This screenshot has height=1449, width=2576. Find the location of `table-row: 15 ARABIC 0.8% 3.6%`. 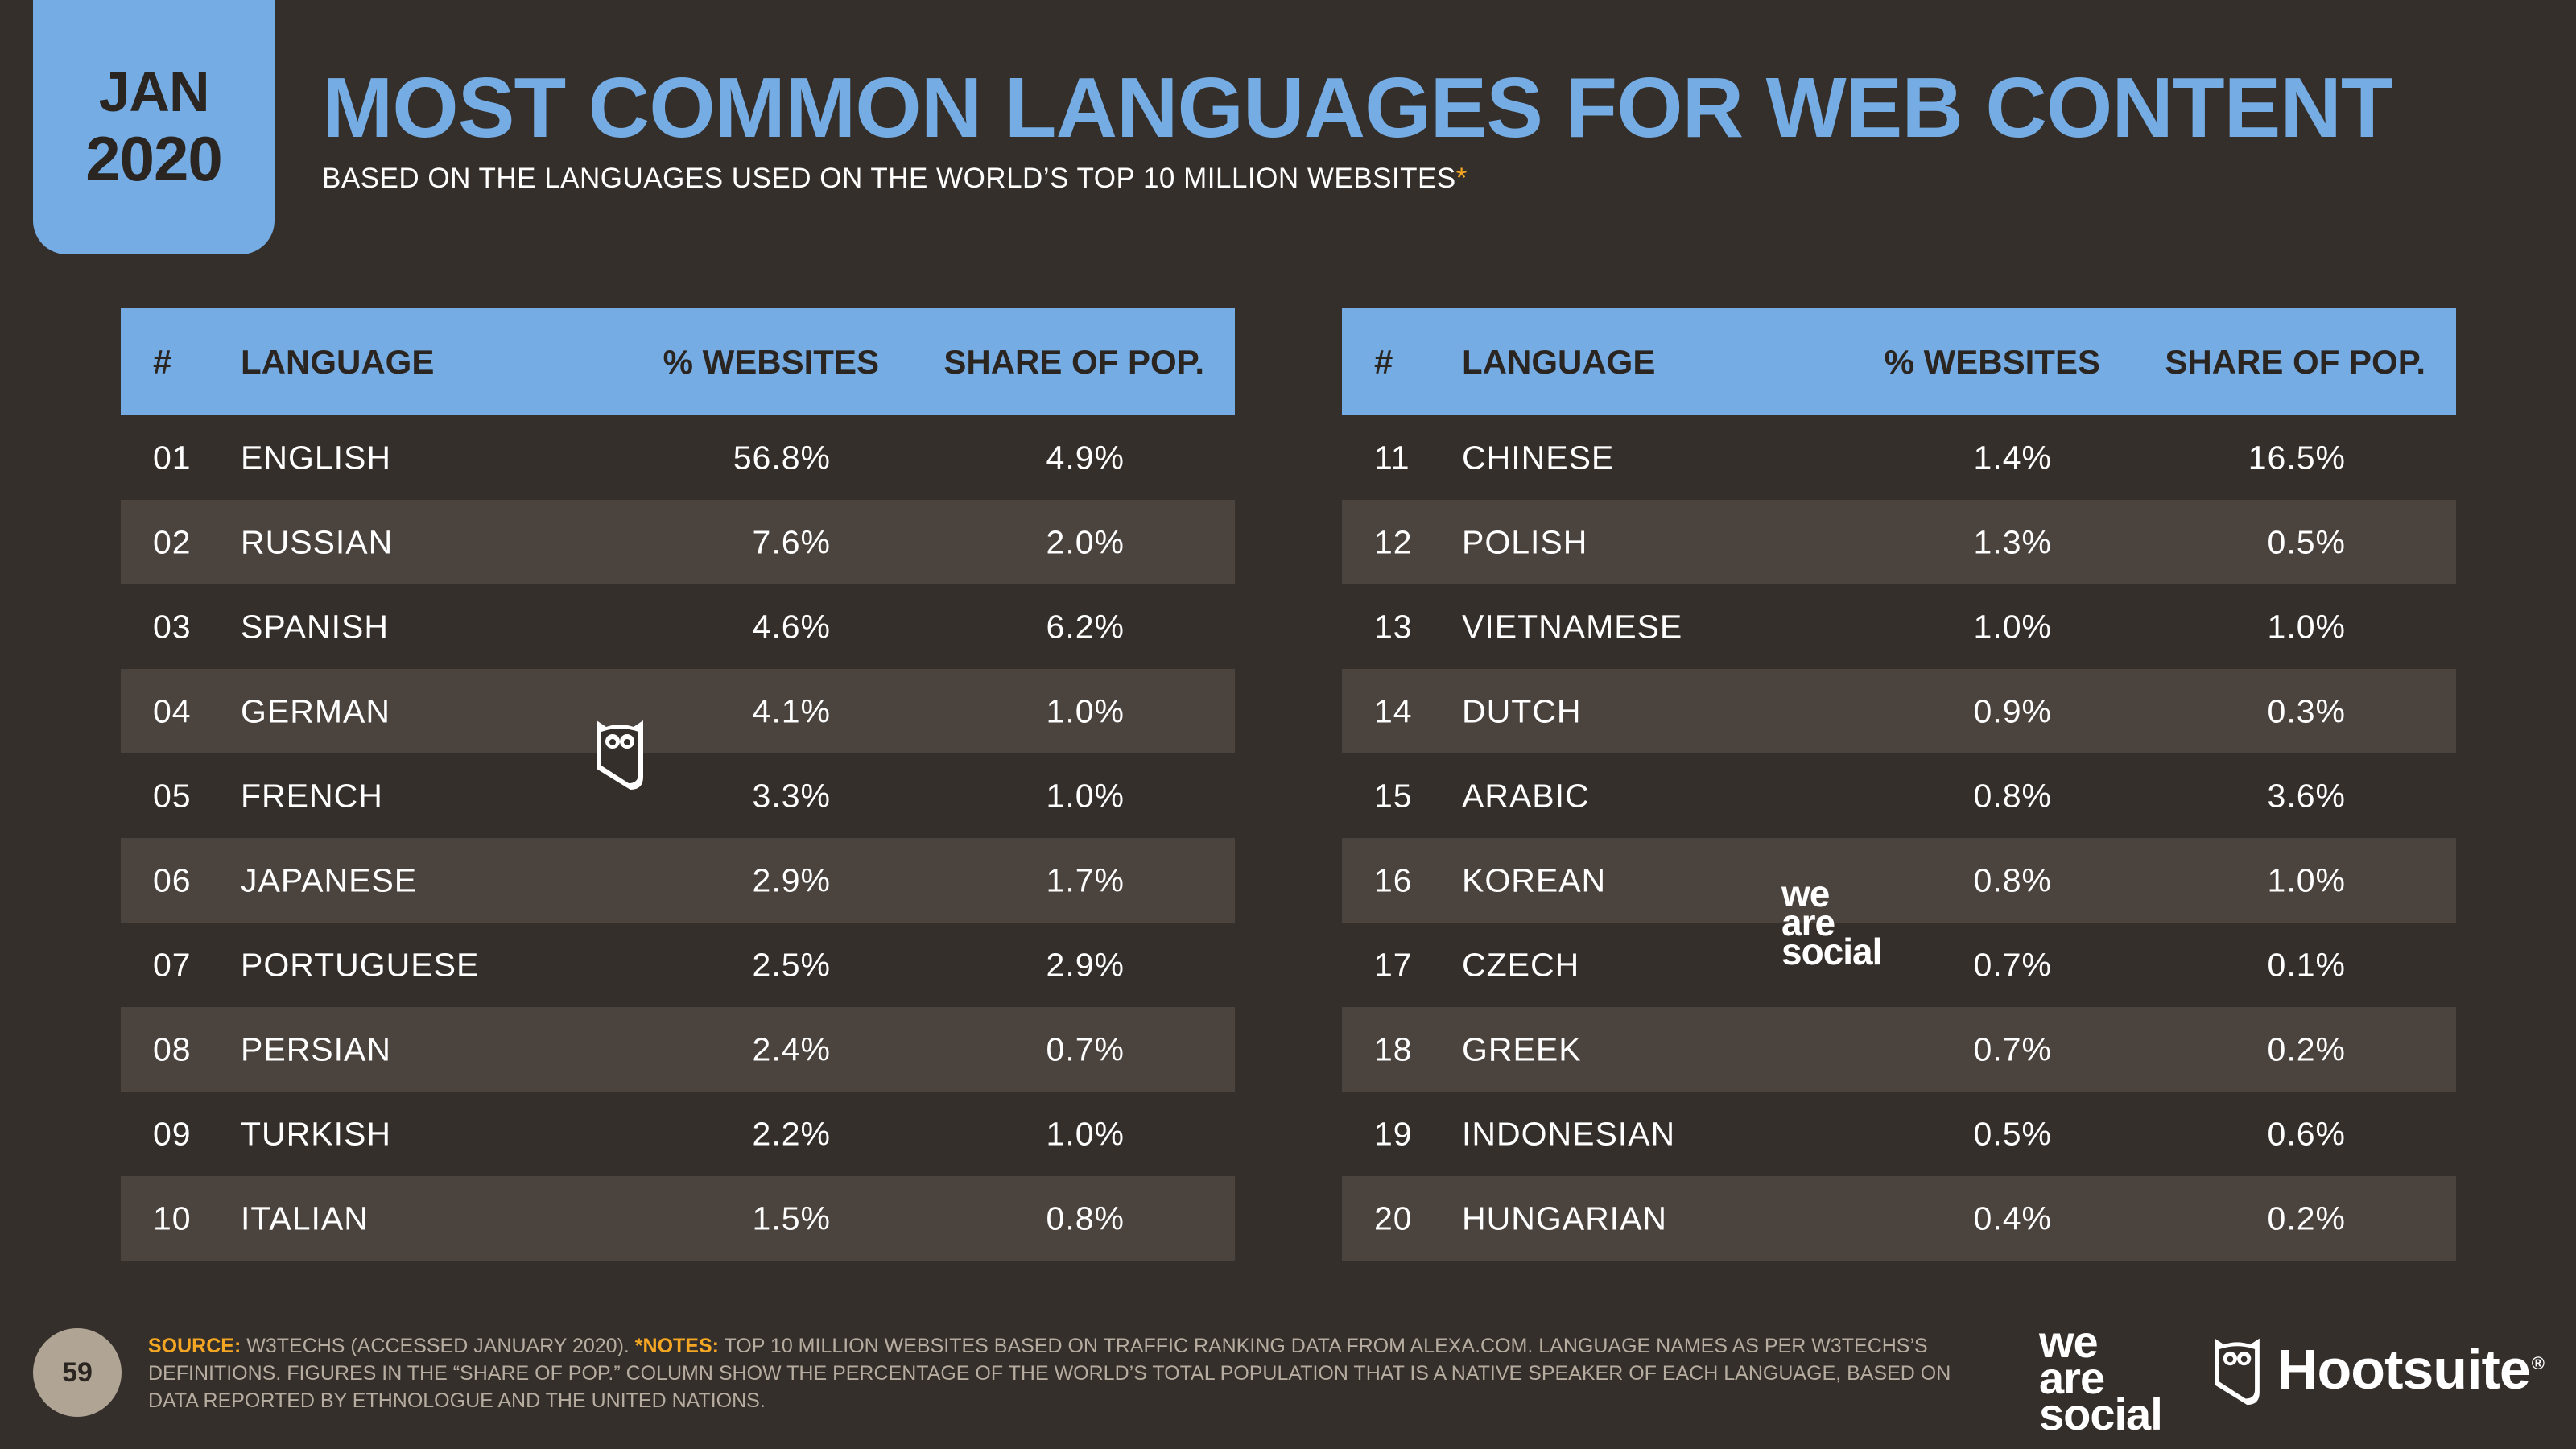

table-row: 15 ARABIC 0.8% 3.6% is located at coordinates (1899, 795).